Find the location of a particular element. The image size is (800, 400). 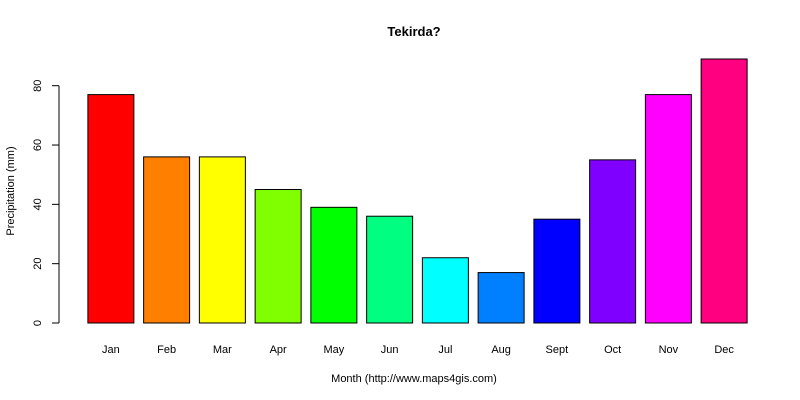

bar-oct is located at coordinates (613, 241).